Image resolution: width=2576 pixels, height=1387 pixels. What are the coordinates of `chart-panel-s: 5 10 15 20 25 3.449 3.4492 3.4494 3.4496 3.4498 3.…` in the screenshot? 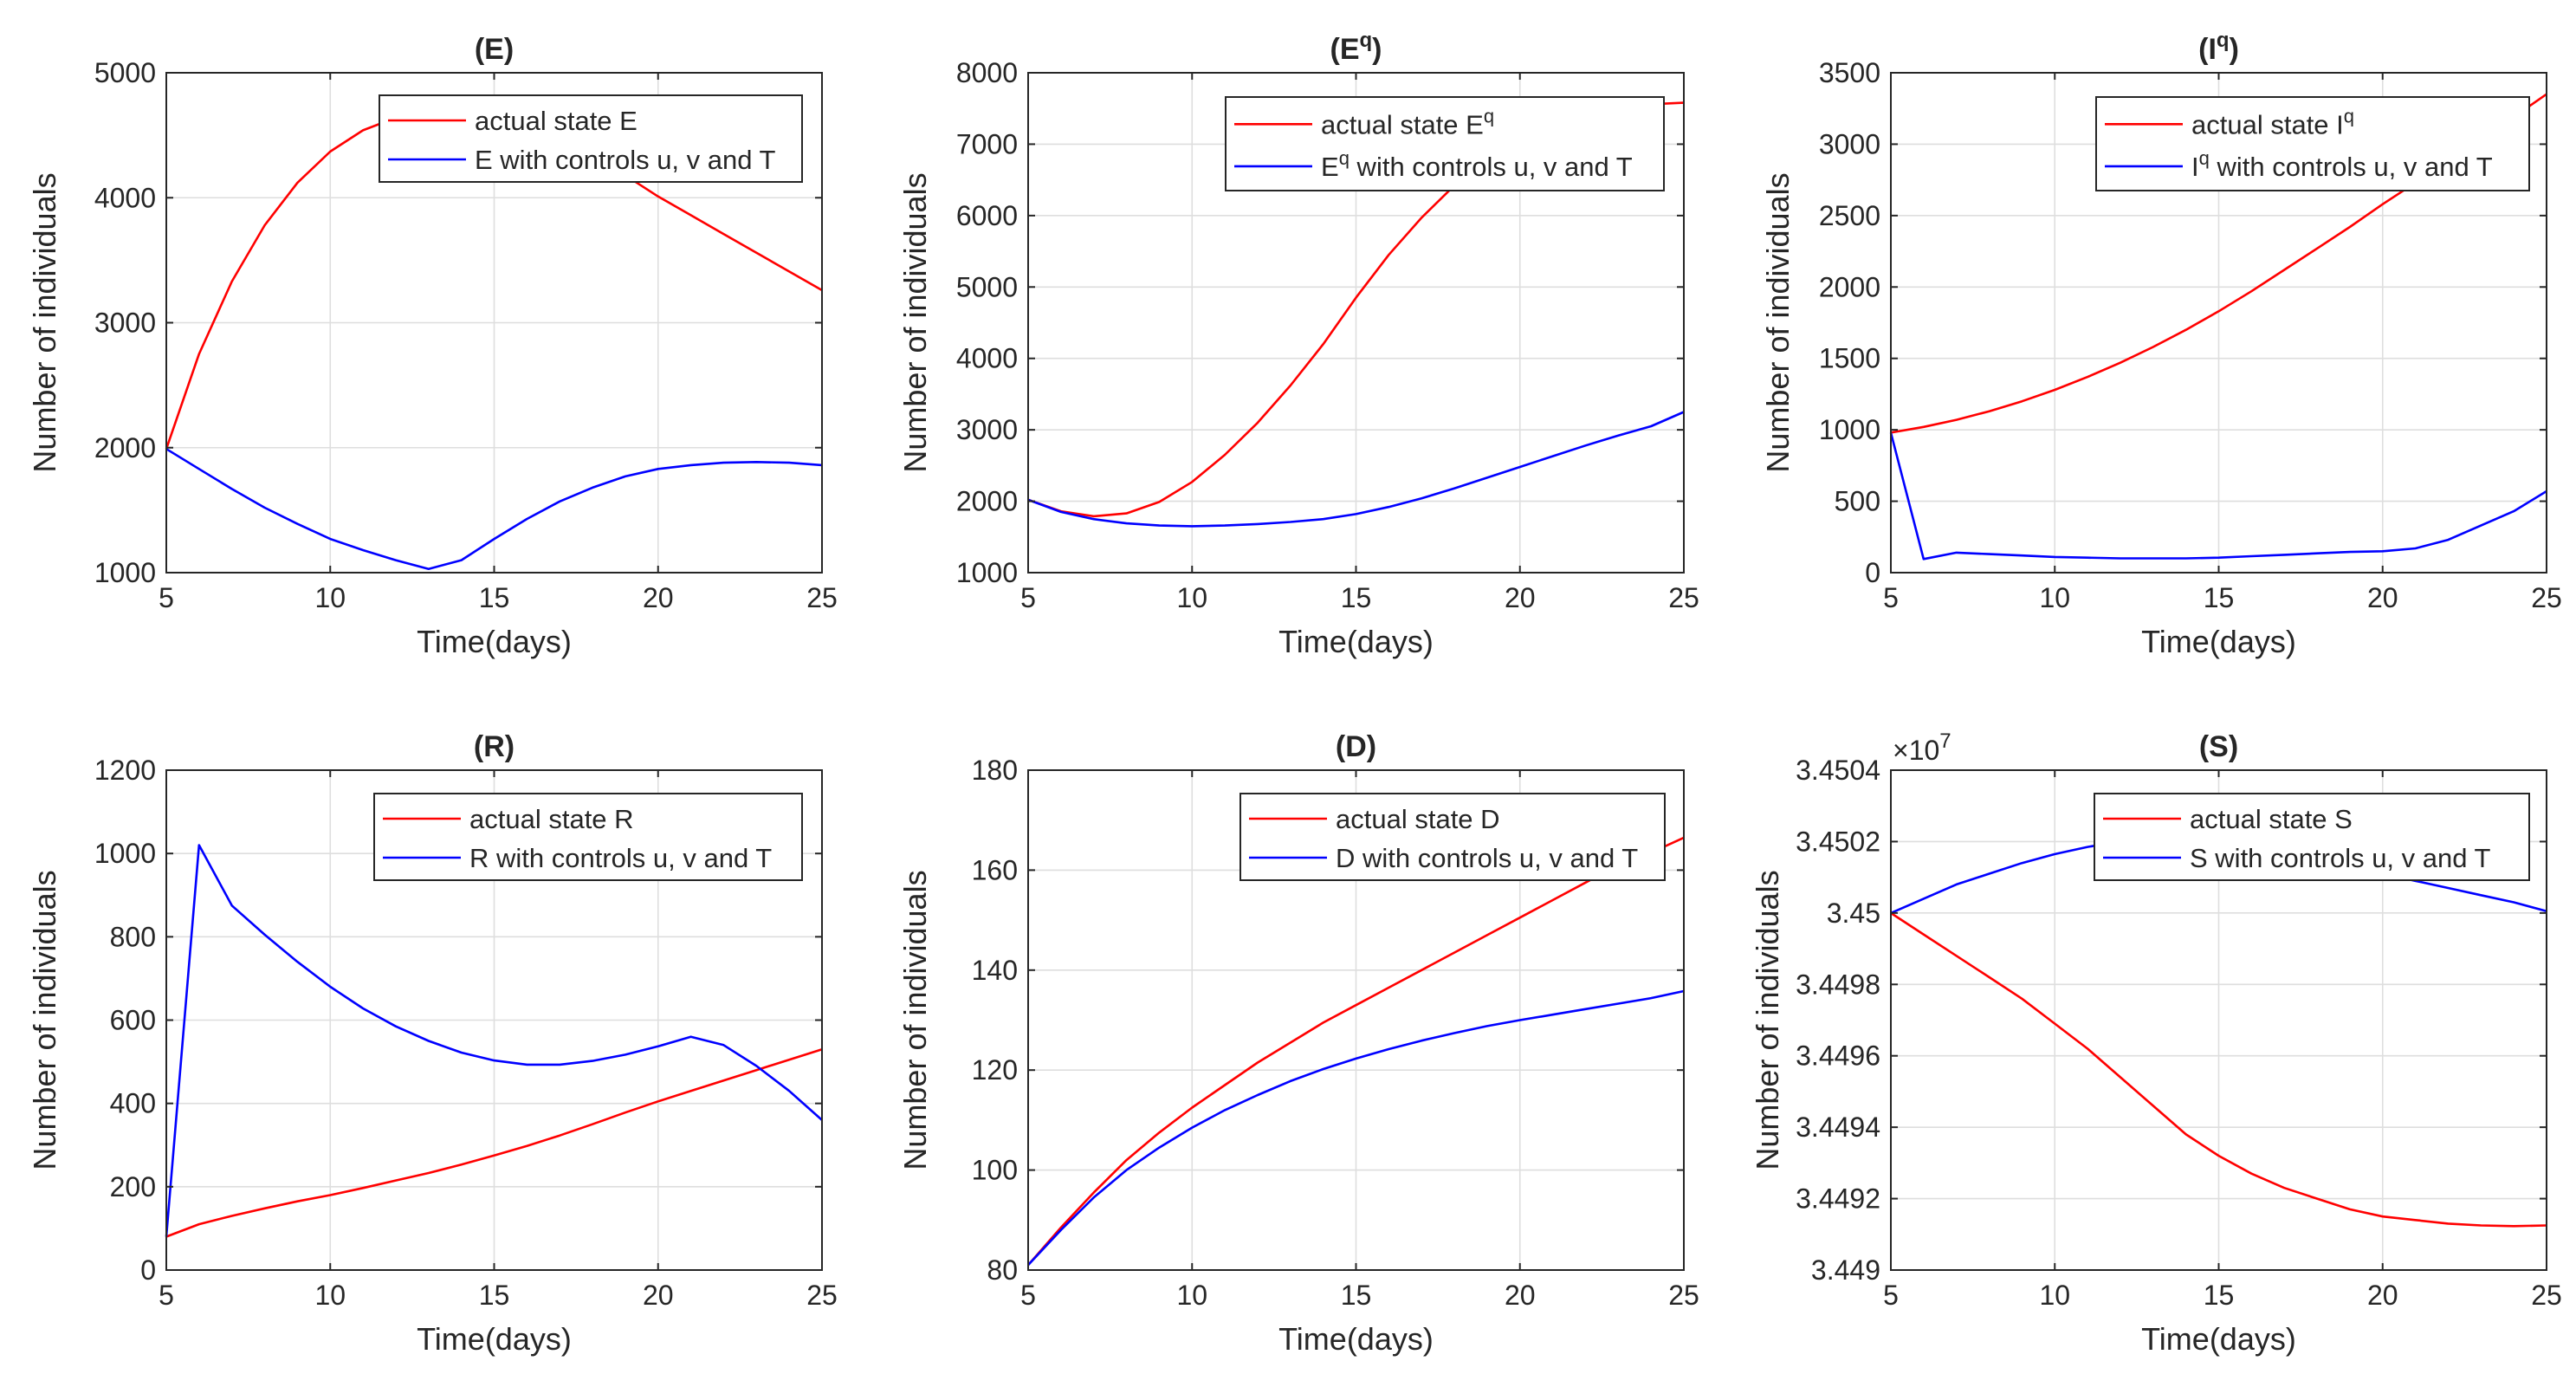 It's located at (2156, 1043).